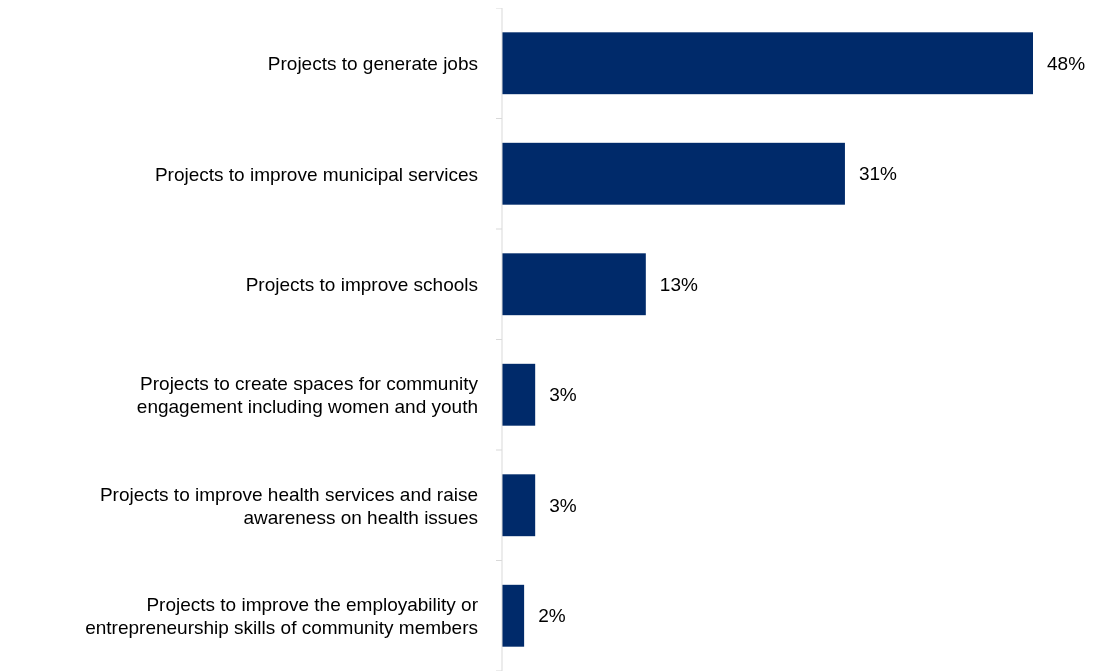 The height and width of the screenshot is (671, 1097). Describe the element at coordinates (372, 63) in the screenshot. I see `y-tick-label: Projects to generate jobs` at that location.